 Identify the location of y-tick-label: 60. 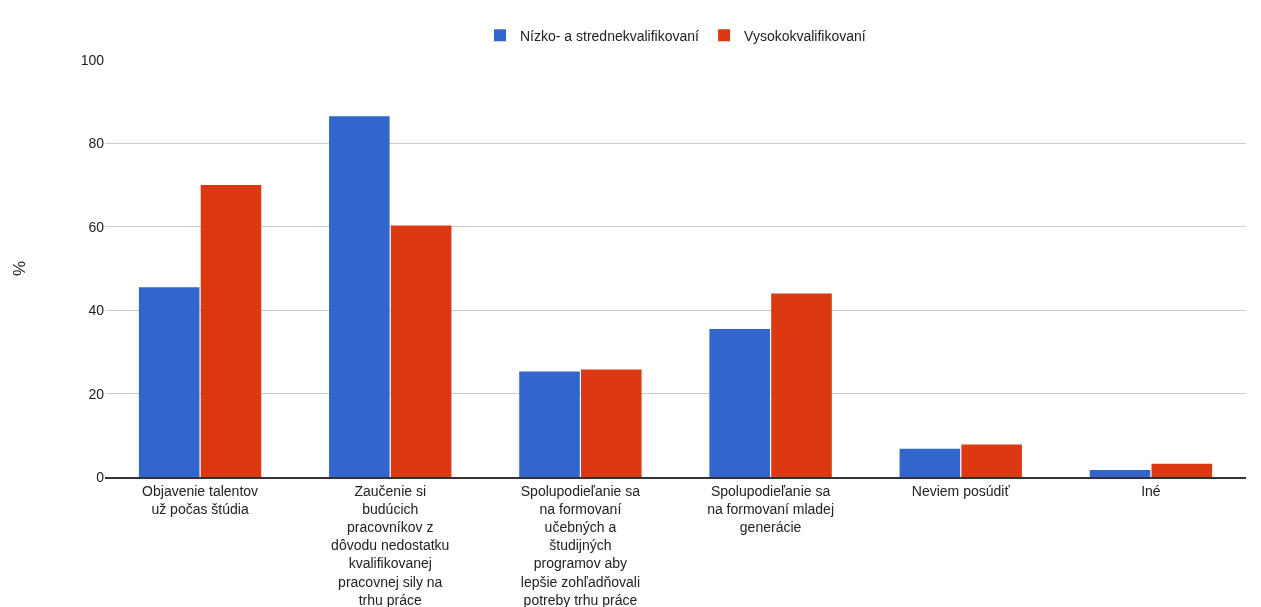
(96, 226).